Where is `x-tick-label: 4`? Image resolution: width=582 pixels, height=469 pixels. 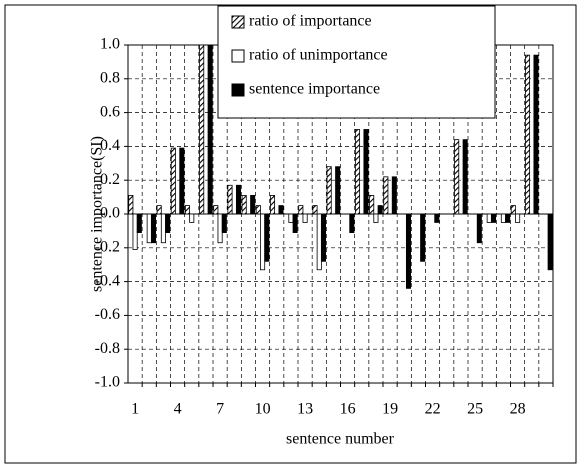
x-tick-label: 4 is located at coordinates (178, 409).